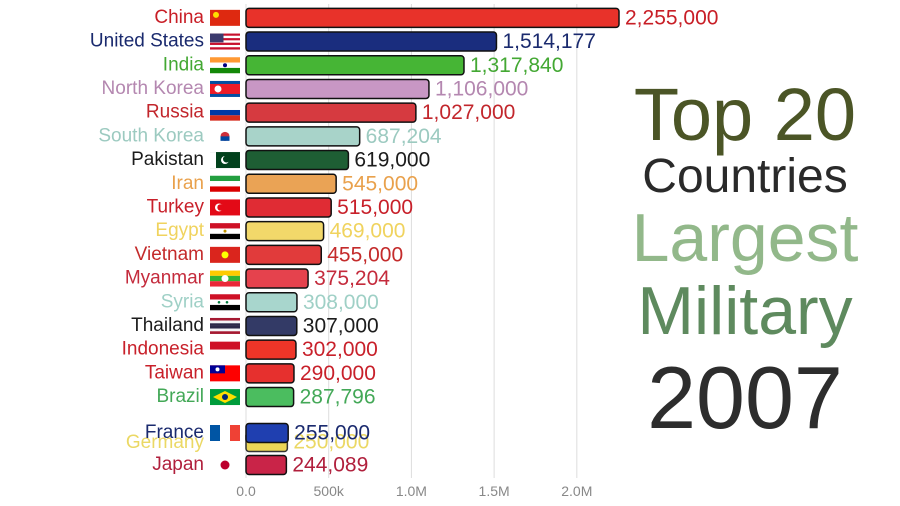 The image size is (900, 506). What do you see at coordinates (392, 160) in the screenshot?
I see `value-label: 619,000` at bounding box center [392, 160].